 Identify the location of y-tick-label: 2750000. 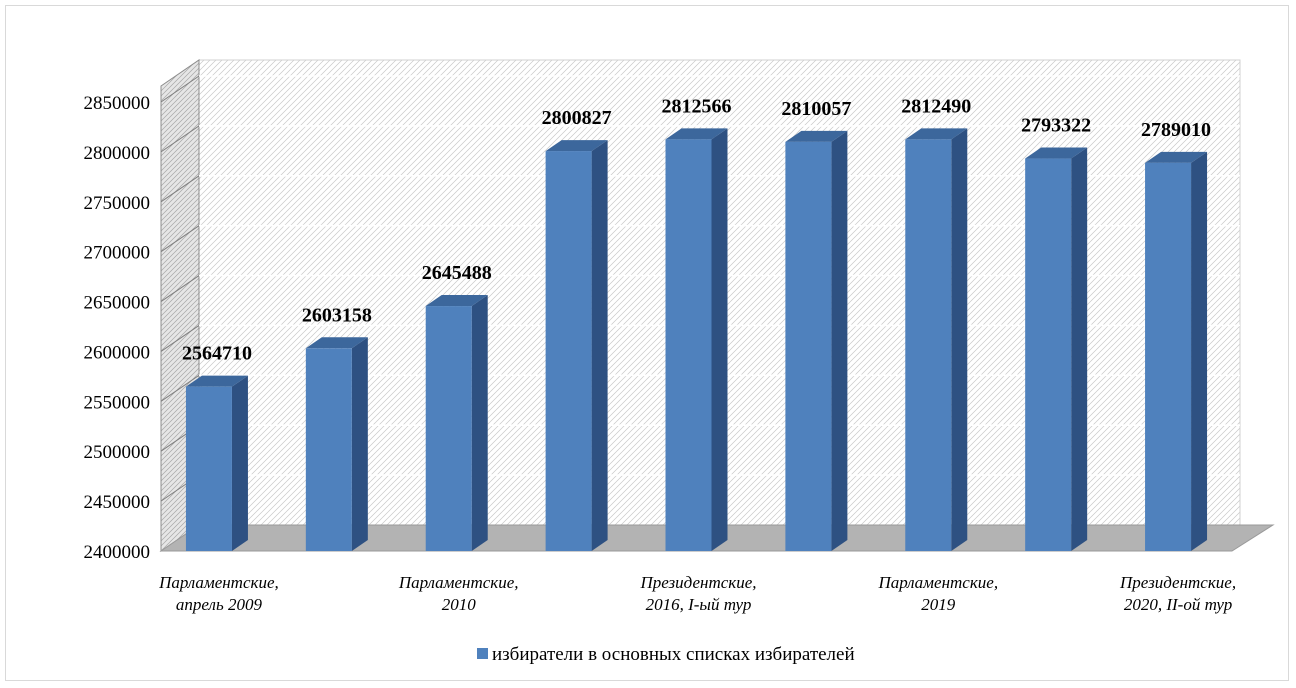
(117, 203).